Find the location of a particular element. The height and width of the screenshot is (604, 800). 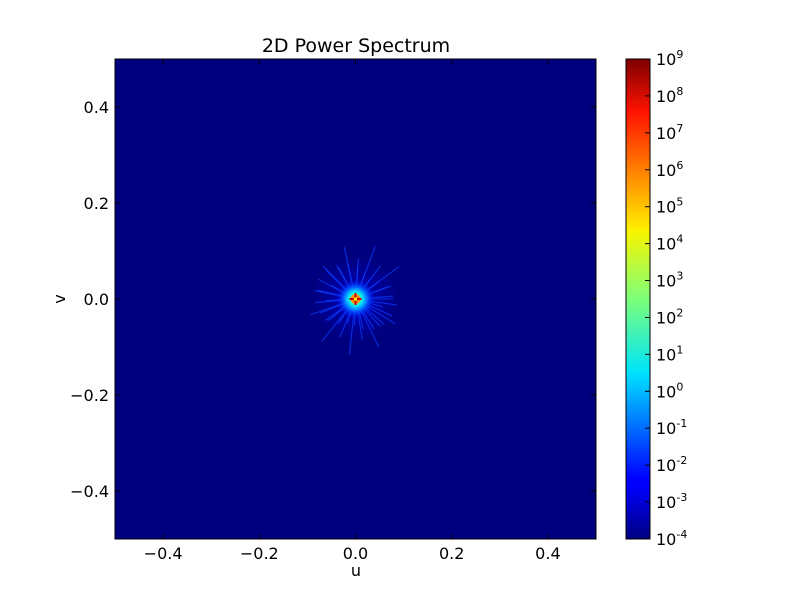

colorbar-tick-exponent: 3 is located at coordinates (679, 276).